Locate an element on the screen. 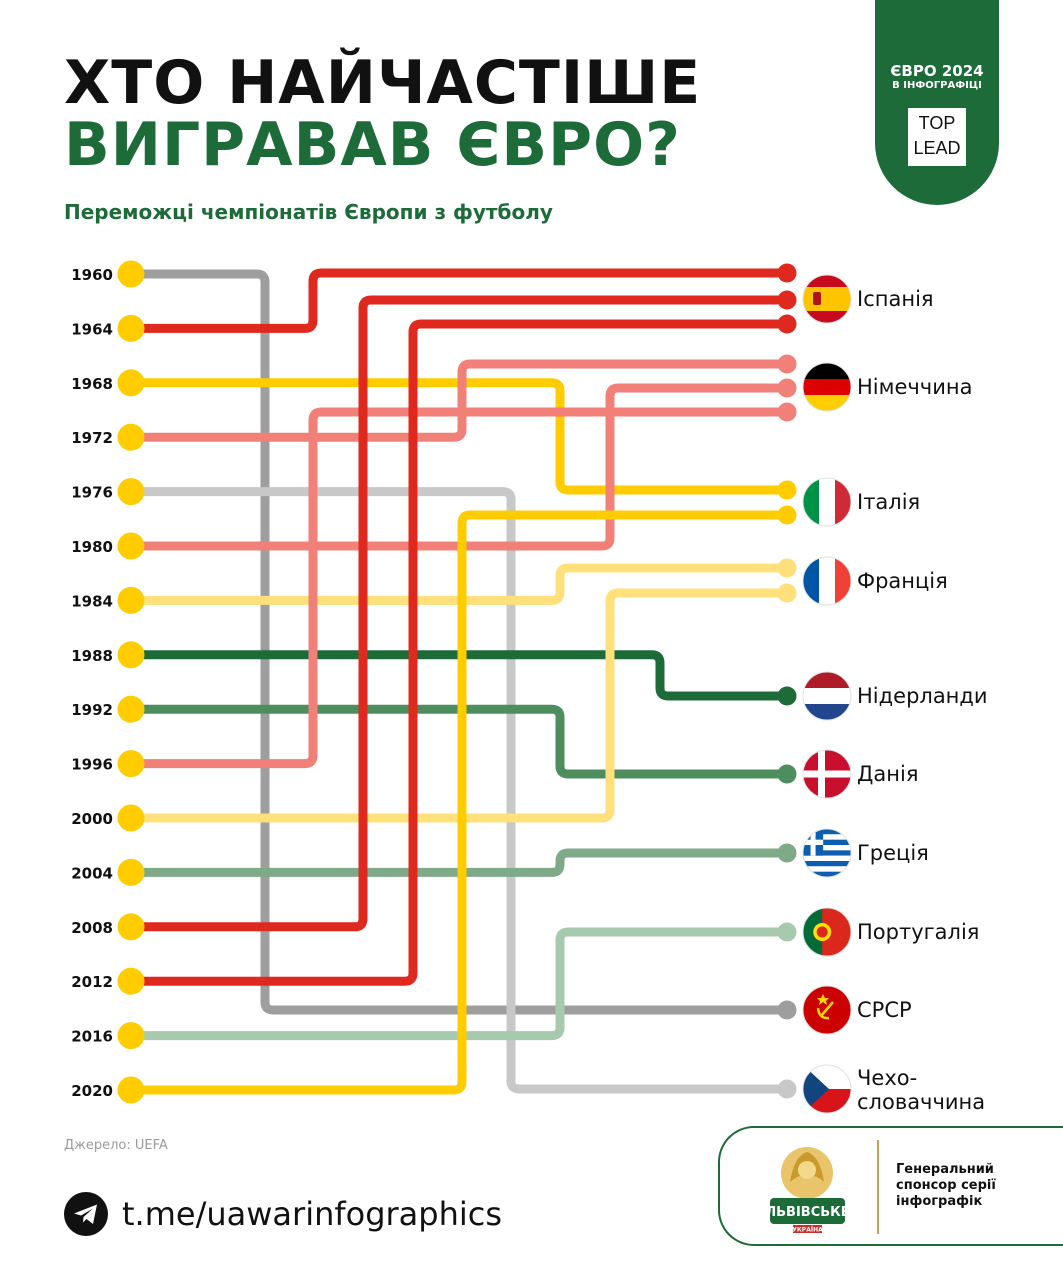 The image size is (1063, 1280). denmark-flag-icon-border is located at coordinates (827, 774).